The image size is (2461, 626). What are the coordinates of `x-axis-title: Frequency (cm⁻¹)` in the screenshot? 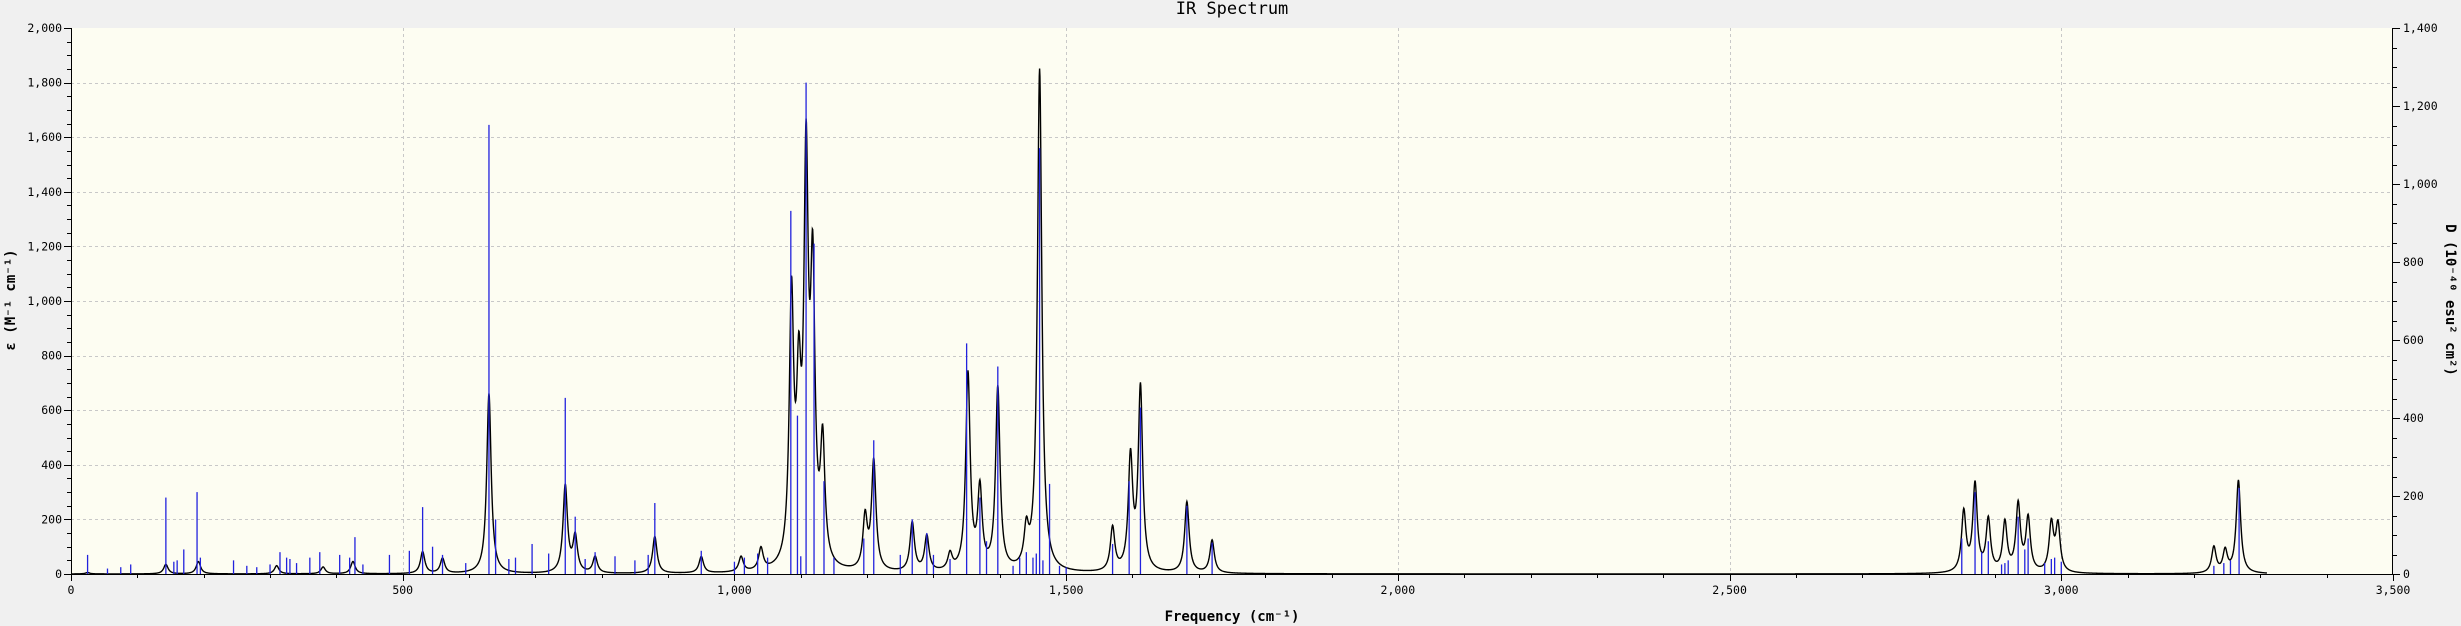 It's located at (1232, 617).